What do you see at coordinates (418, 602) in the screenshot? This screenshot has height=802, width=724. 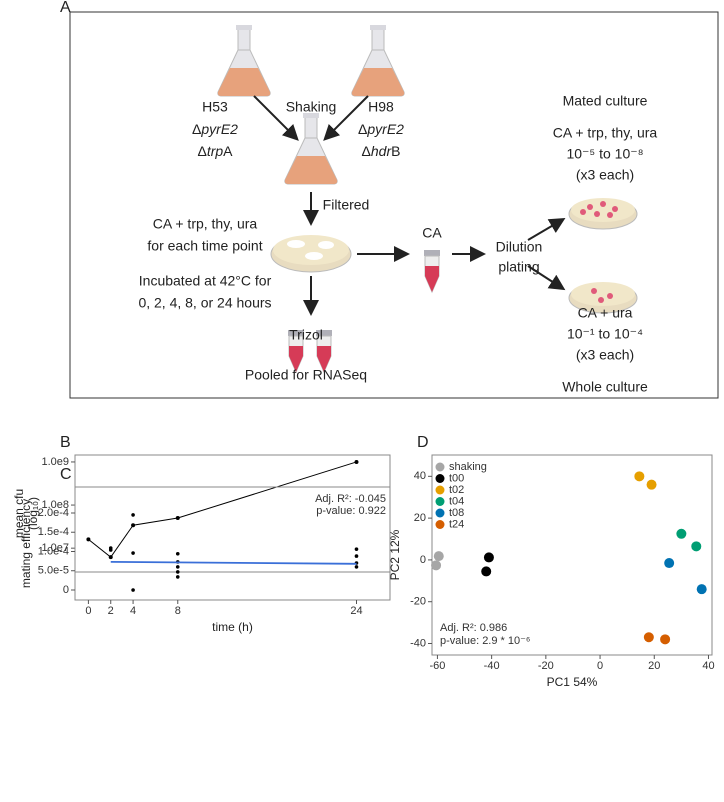 I see `y-tick-label: -20` at bounding box center [418, 602].